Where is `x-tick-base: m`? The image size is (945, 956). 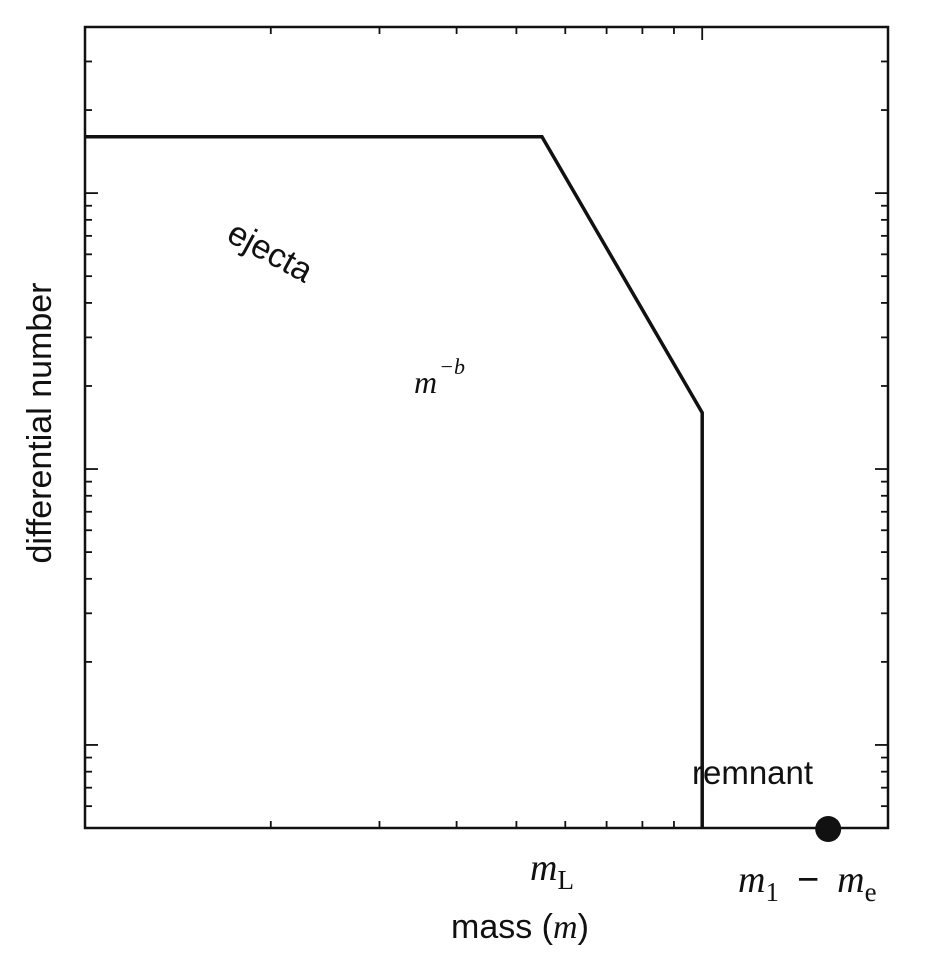 x-tick-base: m is located at coordinates (543, 868).